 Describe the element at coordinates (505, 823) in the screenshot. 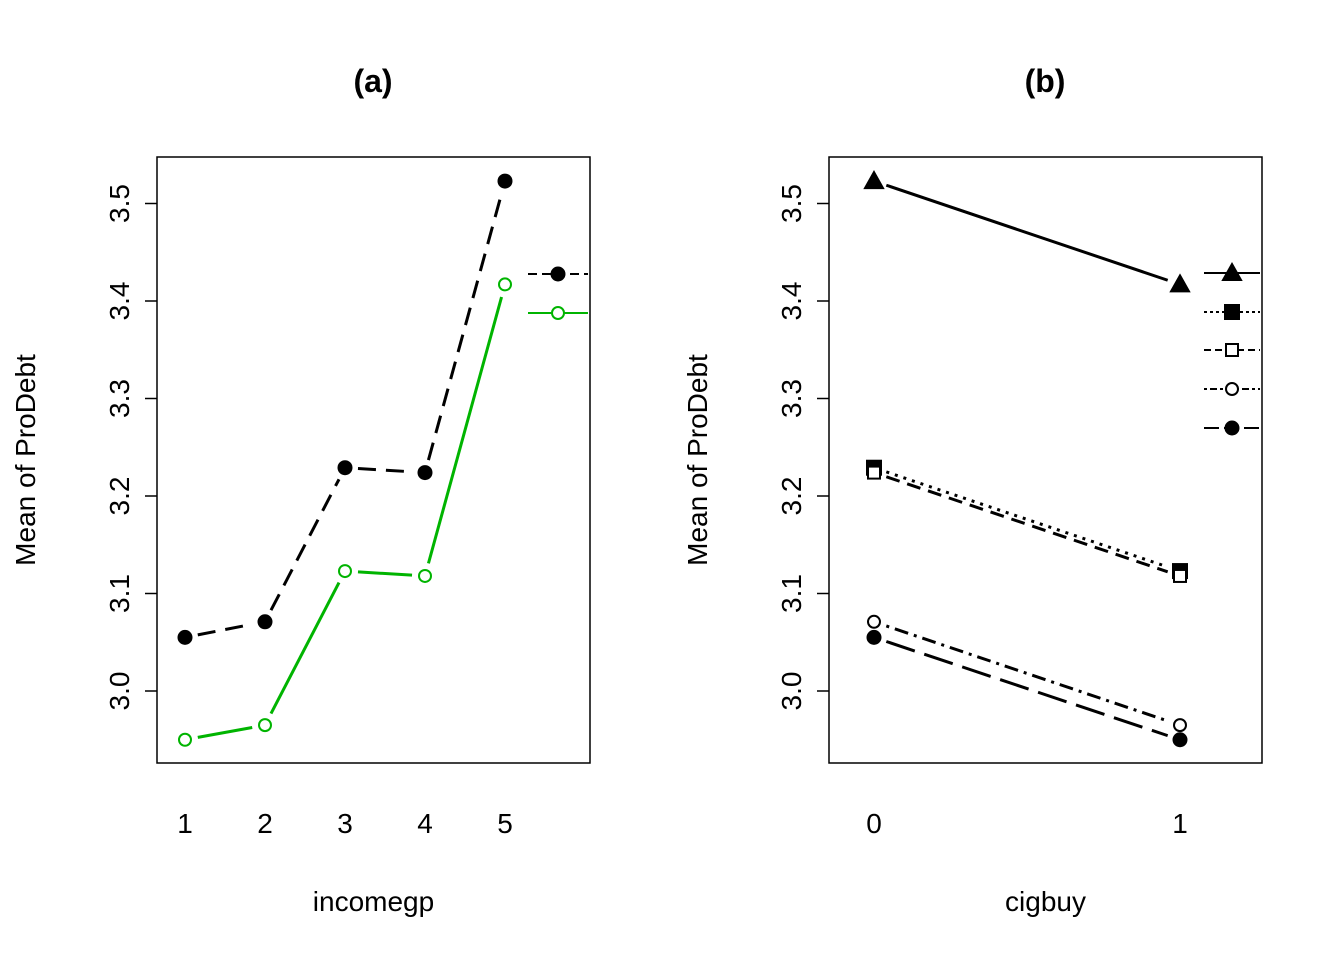

I see `x-tick-label: 5` at that location.